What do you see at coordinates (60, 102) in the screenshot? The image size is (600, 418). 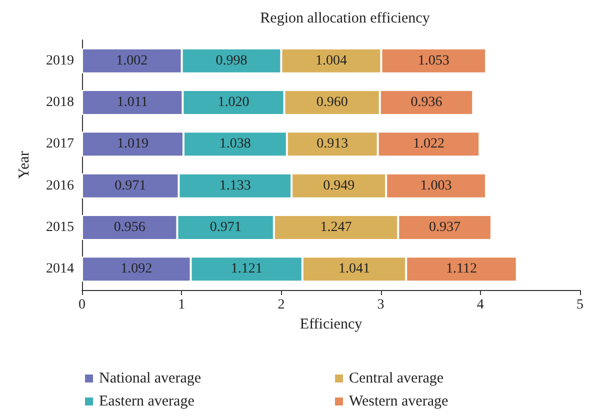 I see `y-tick-label: 2018` at bounding box center [60, 102].